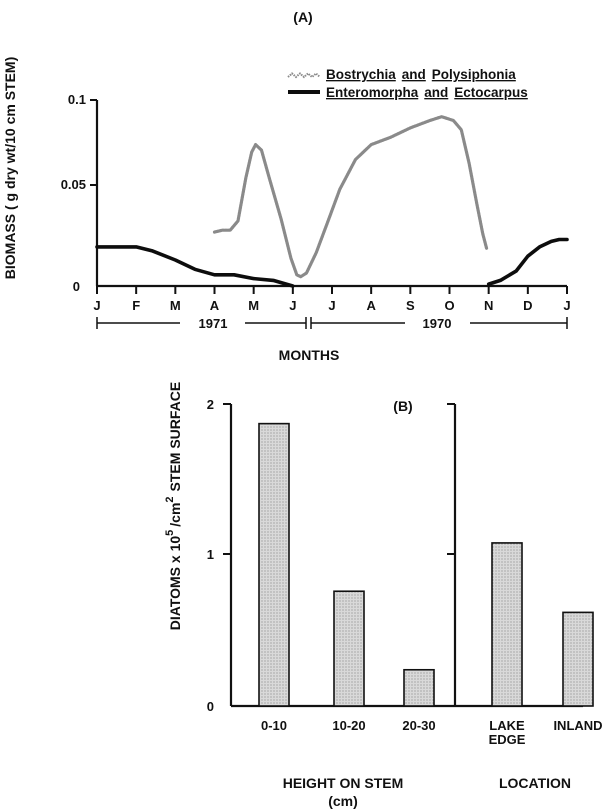  What do you see at coordinates (213, 323) in the screenshot?
I see `year-label-1971: 1971` at bounding box center [213, 323].